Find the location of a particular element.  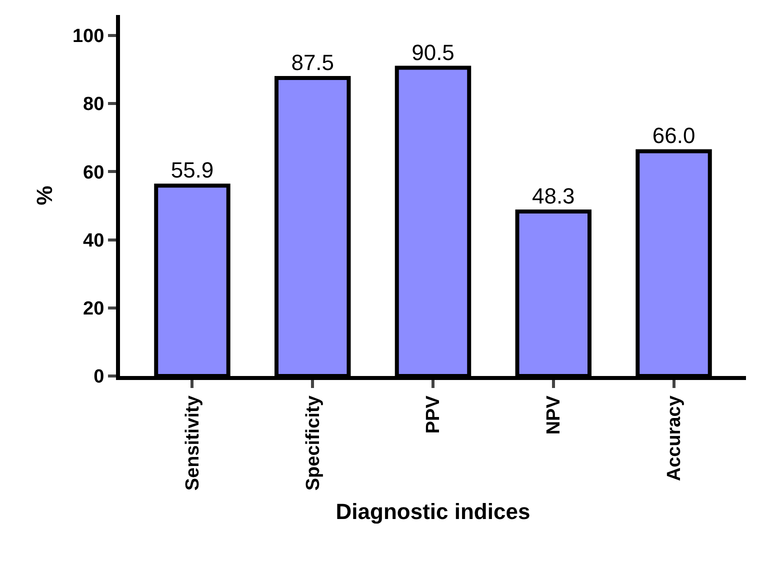

y-tick-label: 40 is located at coordinates (93, 241).